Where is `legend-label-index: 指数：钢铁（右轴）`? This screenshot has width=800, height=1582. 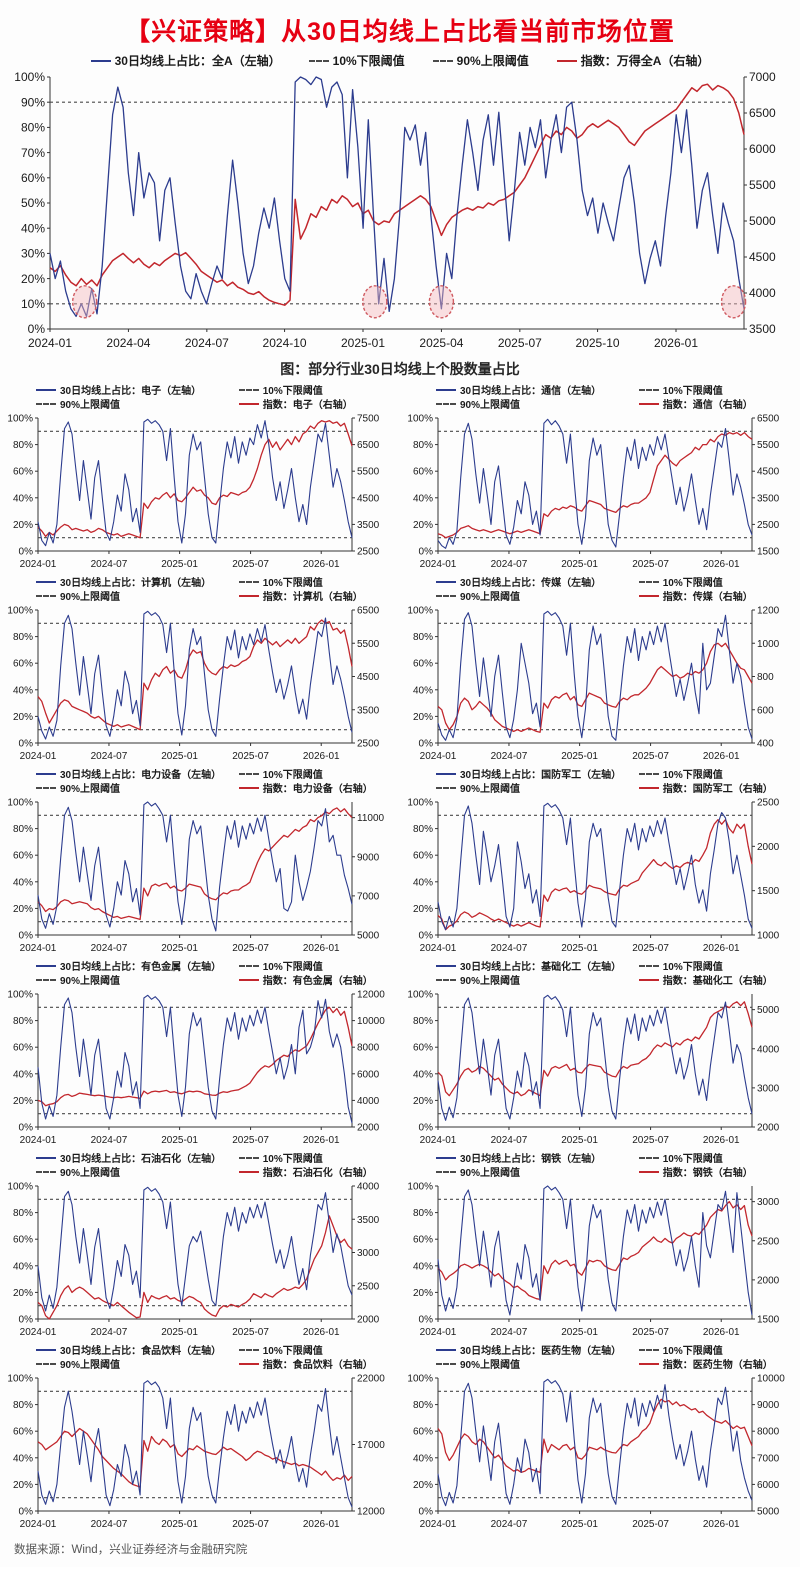
legend-label-index: 指数：钢铁（右轴） is located at coordinates (707, 1173).